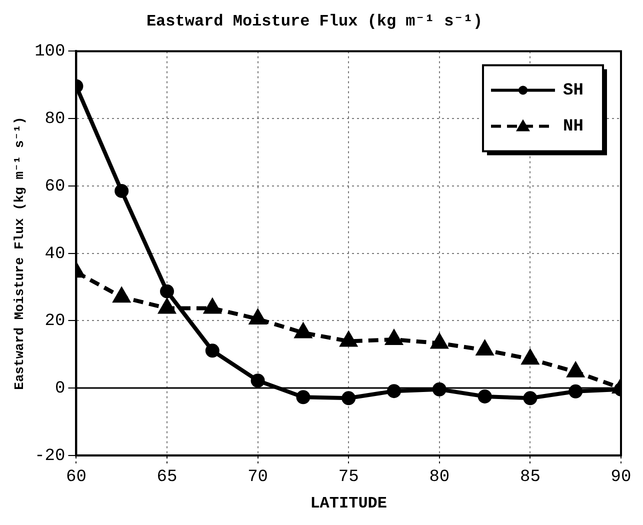 This screenshot has height=525, width=643. I want to click on y-tick-label: -20, so click(50, 456).